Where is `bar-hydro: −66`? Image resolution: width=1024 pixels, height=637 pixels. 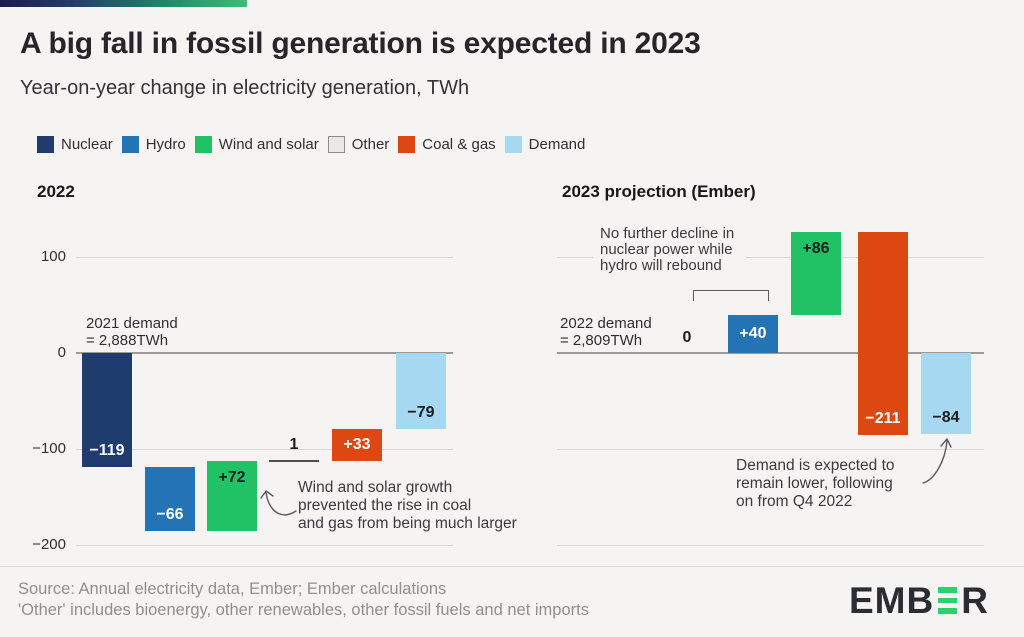 bar-hydro: −66 is located at coordinates (170, 499).